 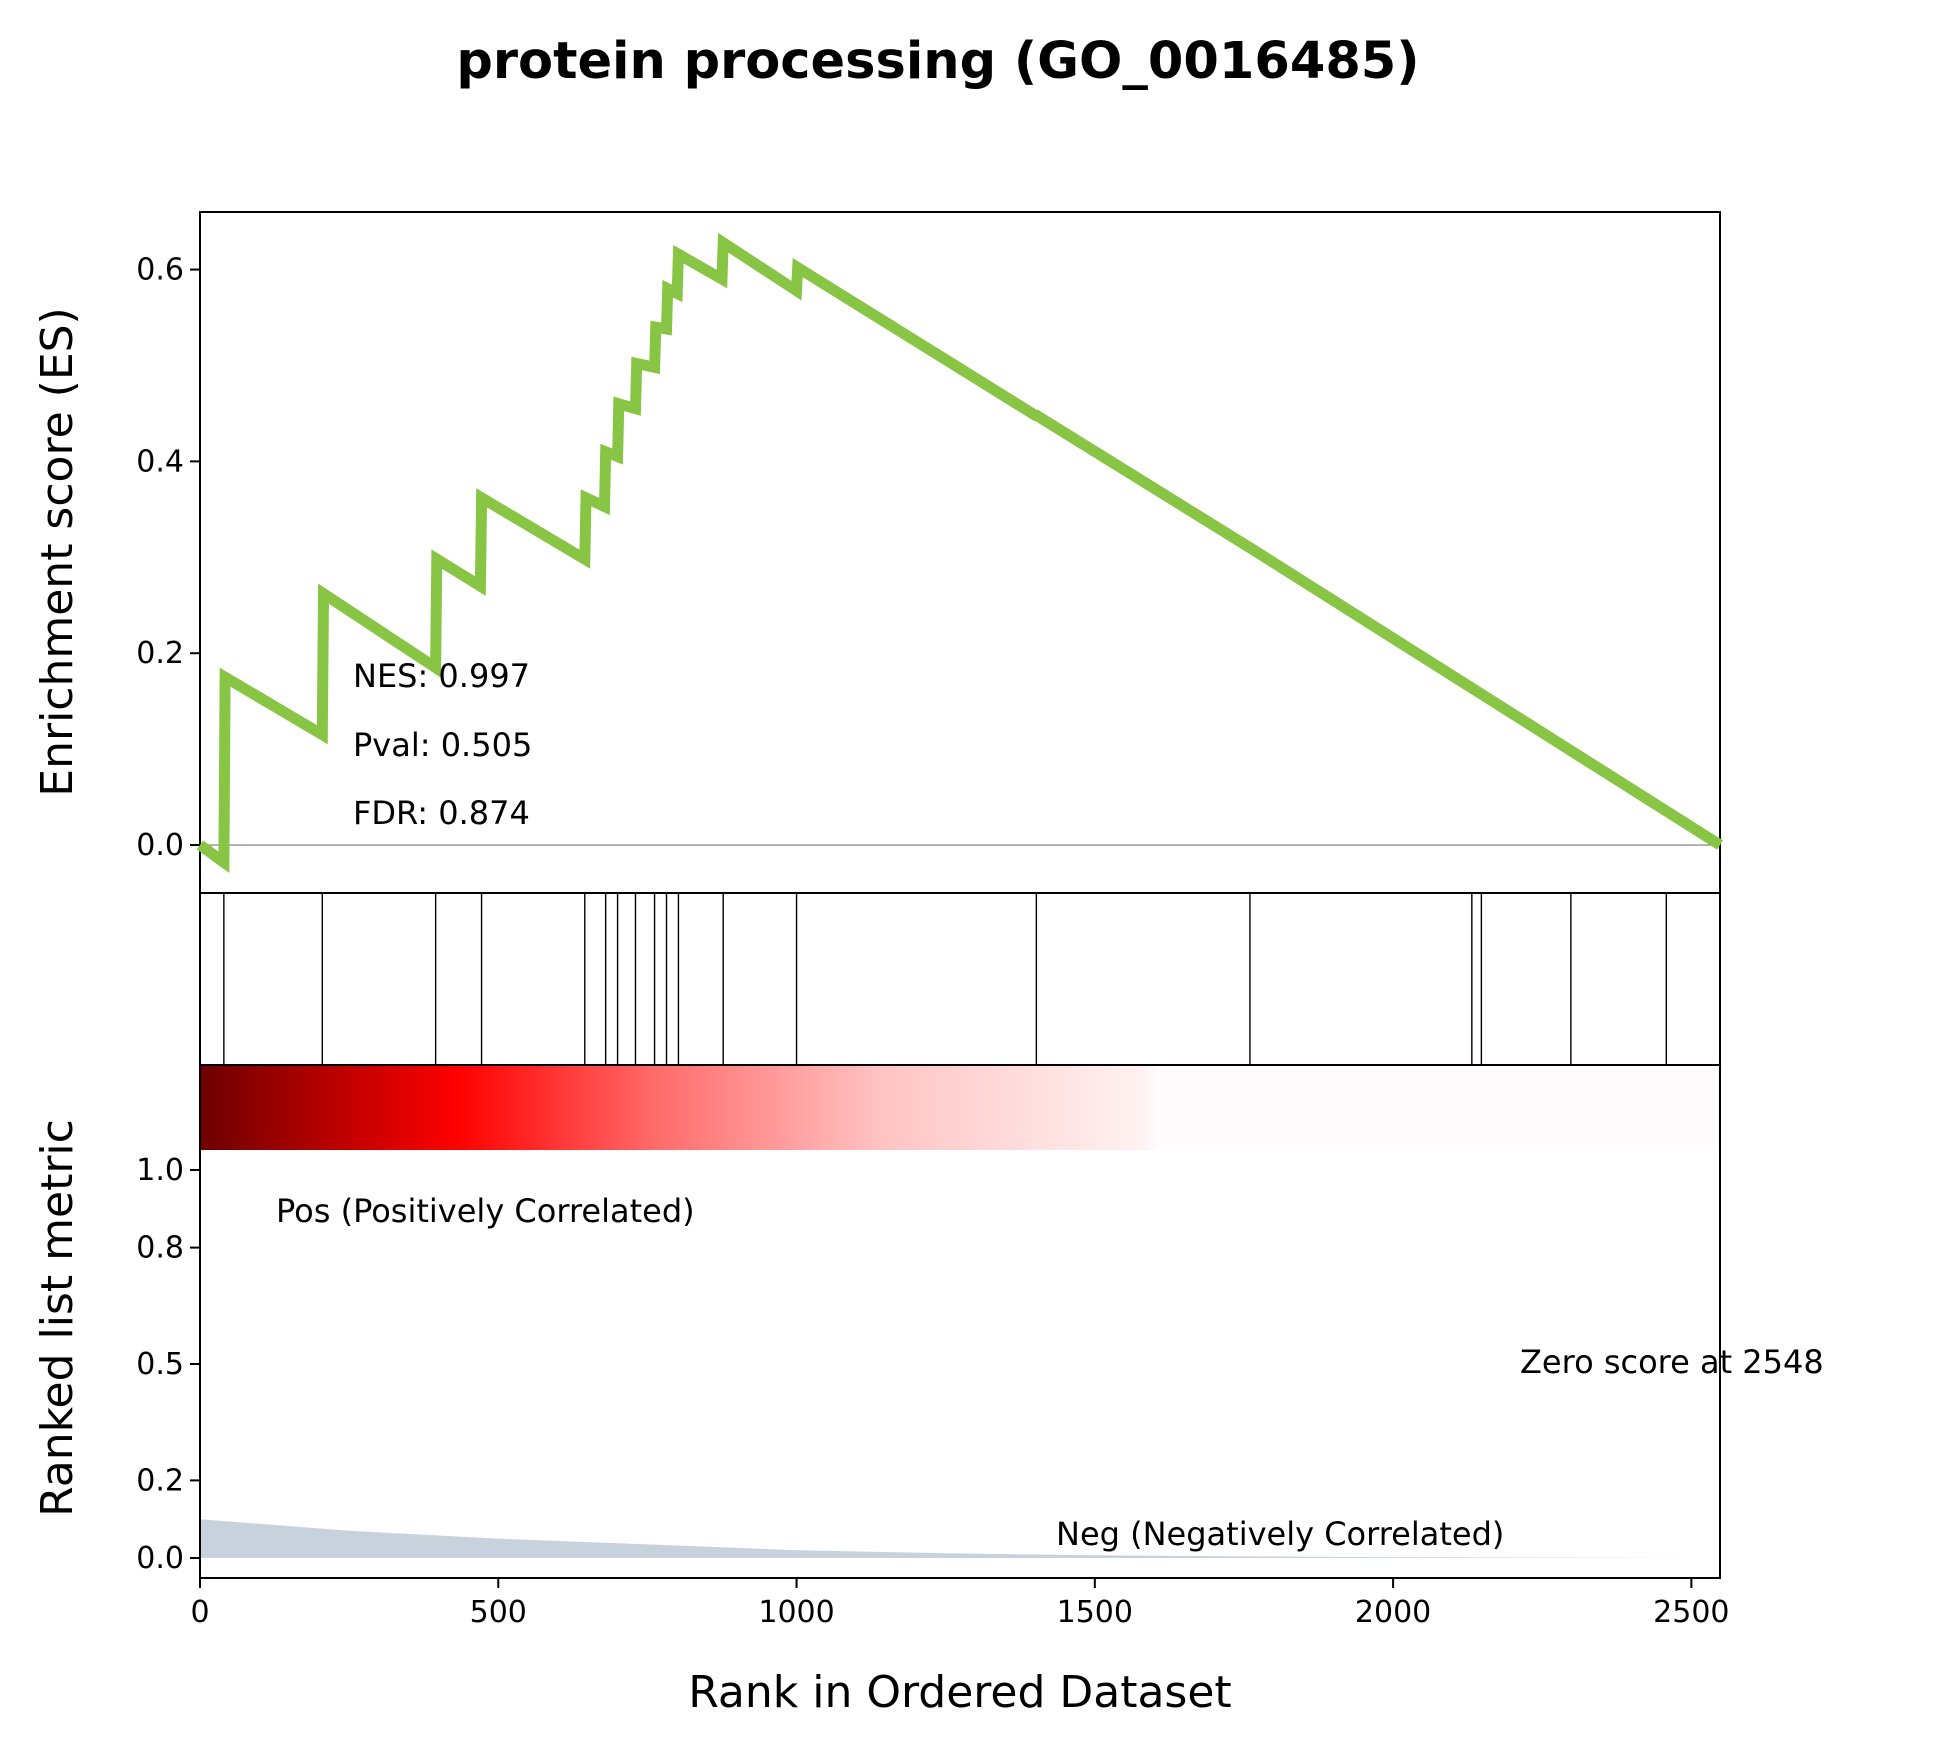 I want to click on x-tick-label: 0, so click(x=199, y=1612).